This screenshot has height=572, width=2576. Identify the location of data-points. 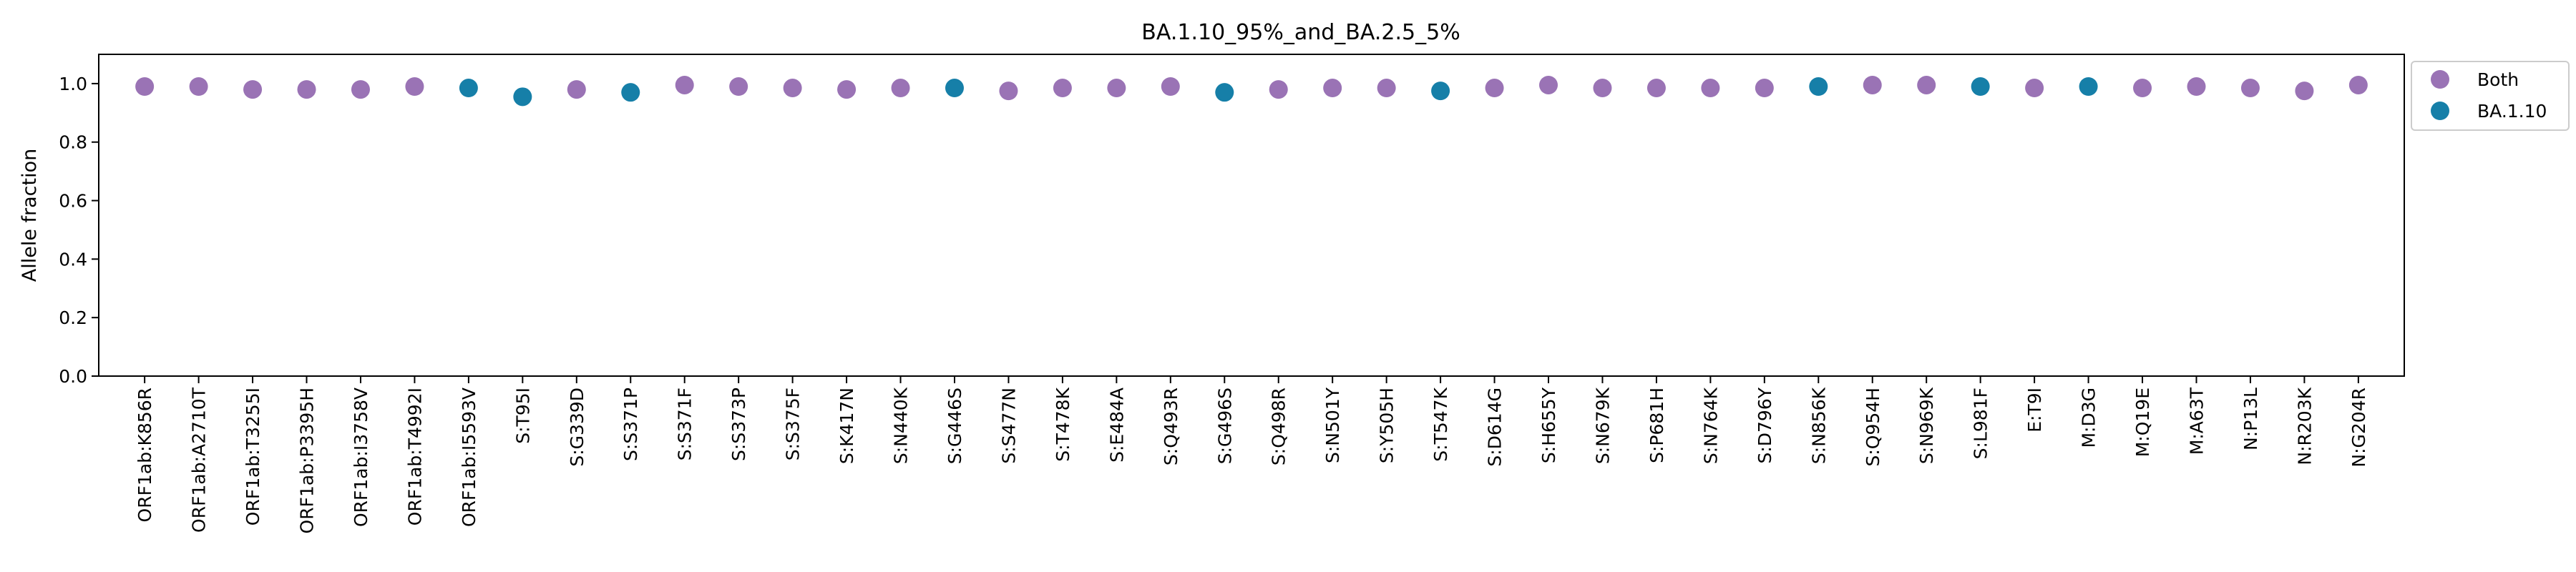
(1251, 91).